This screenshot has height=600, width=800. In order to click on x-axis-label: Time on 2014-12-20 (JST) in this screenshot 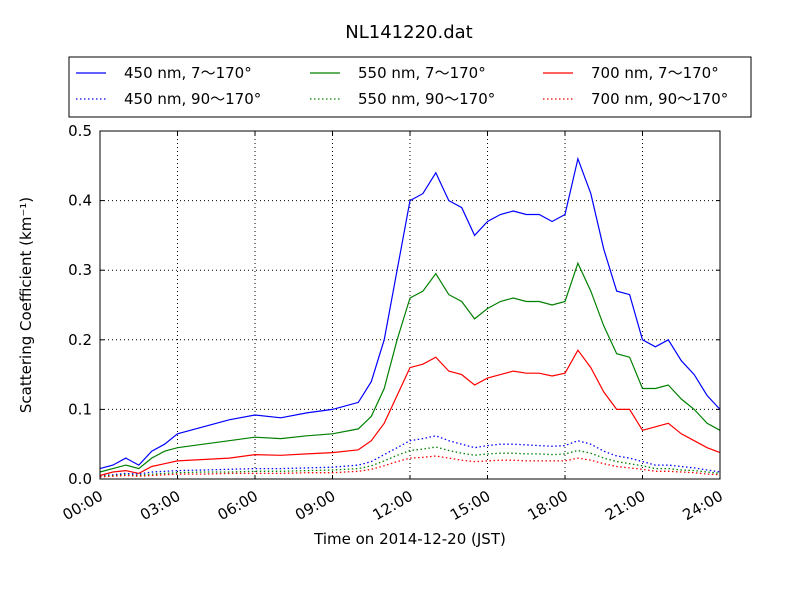, I will do `click(409, 539)`.